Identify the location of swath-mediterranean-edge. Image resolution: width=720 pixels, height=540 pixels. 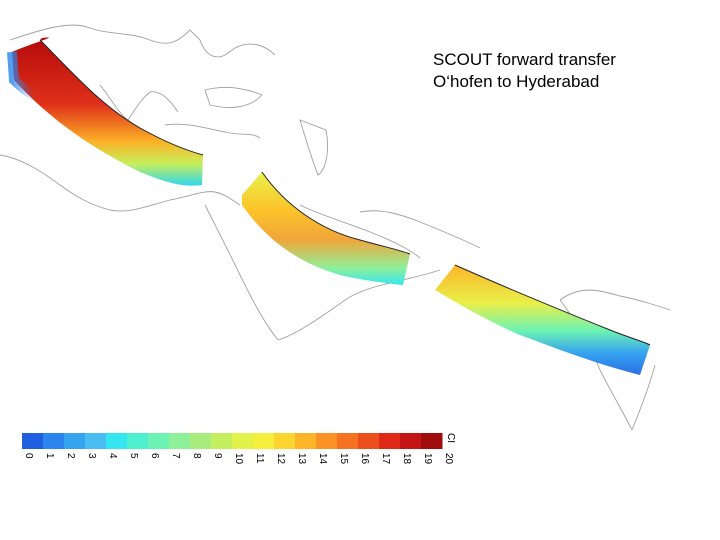
(22, 76).